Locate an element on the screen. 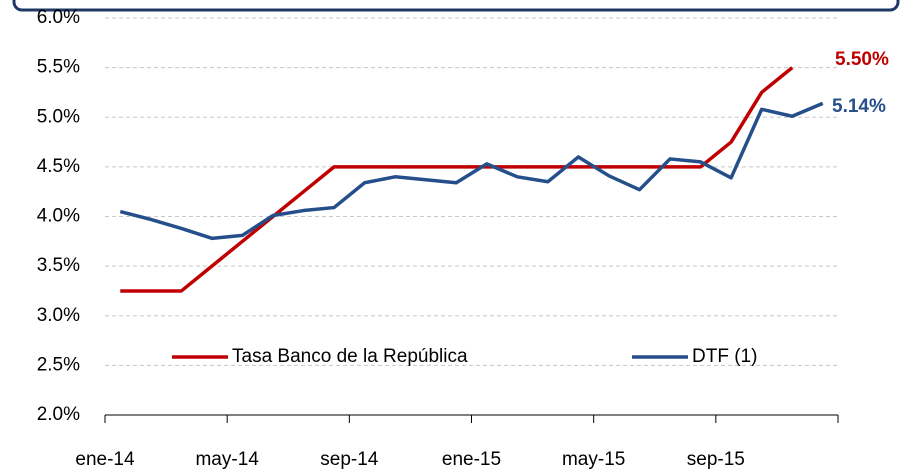 The image size is (917, 473). legend-label: DTF (1) is located at coordinates (724, 356).